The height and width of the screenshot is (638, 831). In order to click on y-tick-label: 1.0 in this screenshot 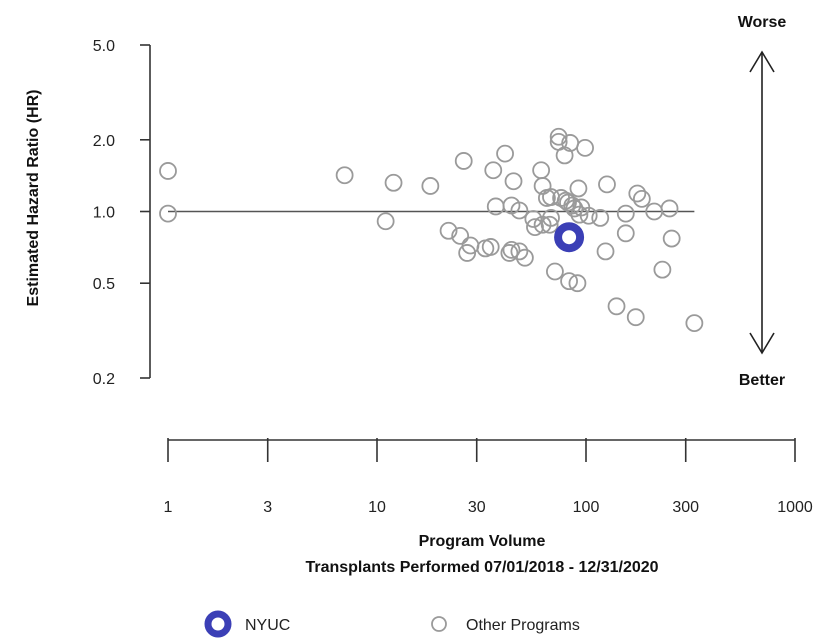, I will do `click(104, 213)`.